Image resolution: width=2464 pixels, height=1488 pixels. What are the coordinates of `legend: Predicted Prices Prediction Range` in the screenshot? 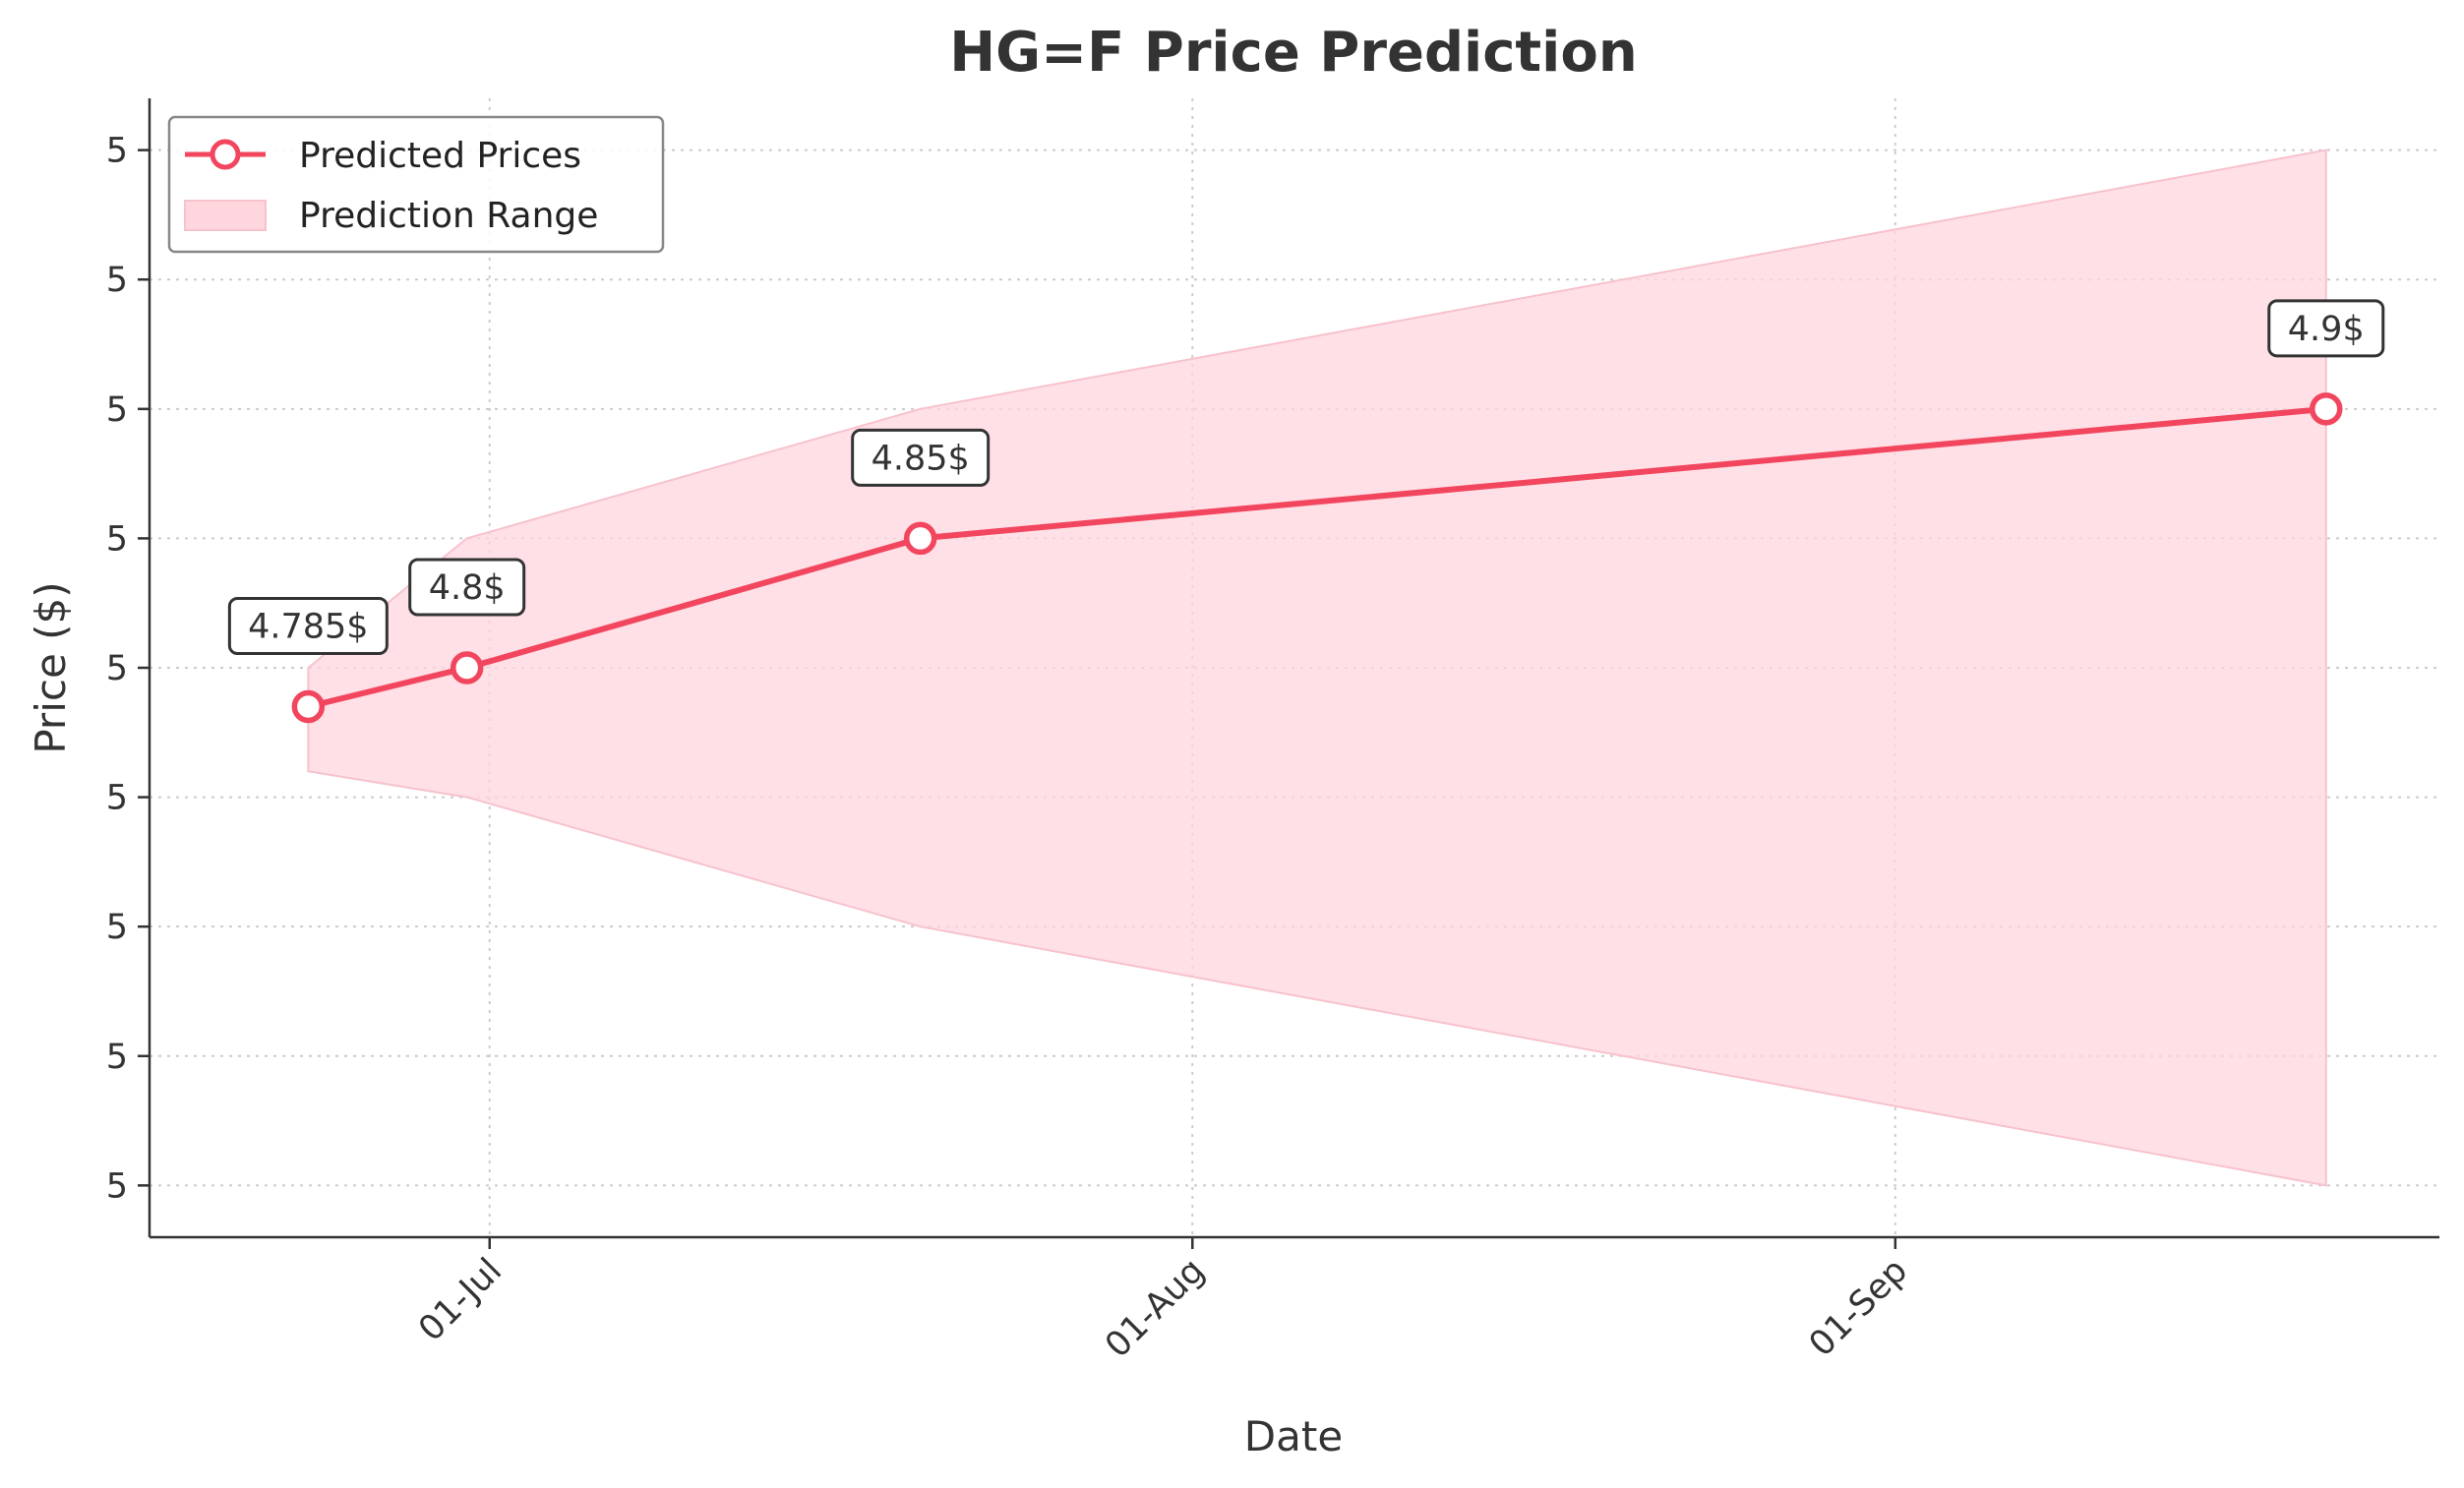 It's located at (416, 184).